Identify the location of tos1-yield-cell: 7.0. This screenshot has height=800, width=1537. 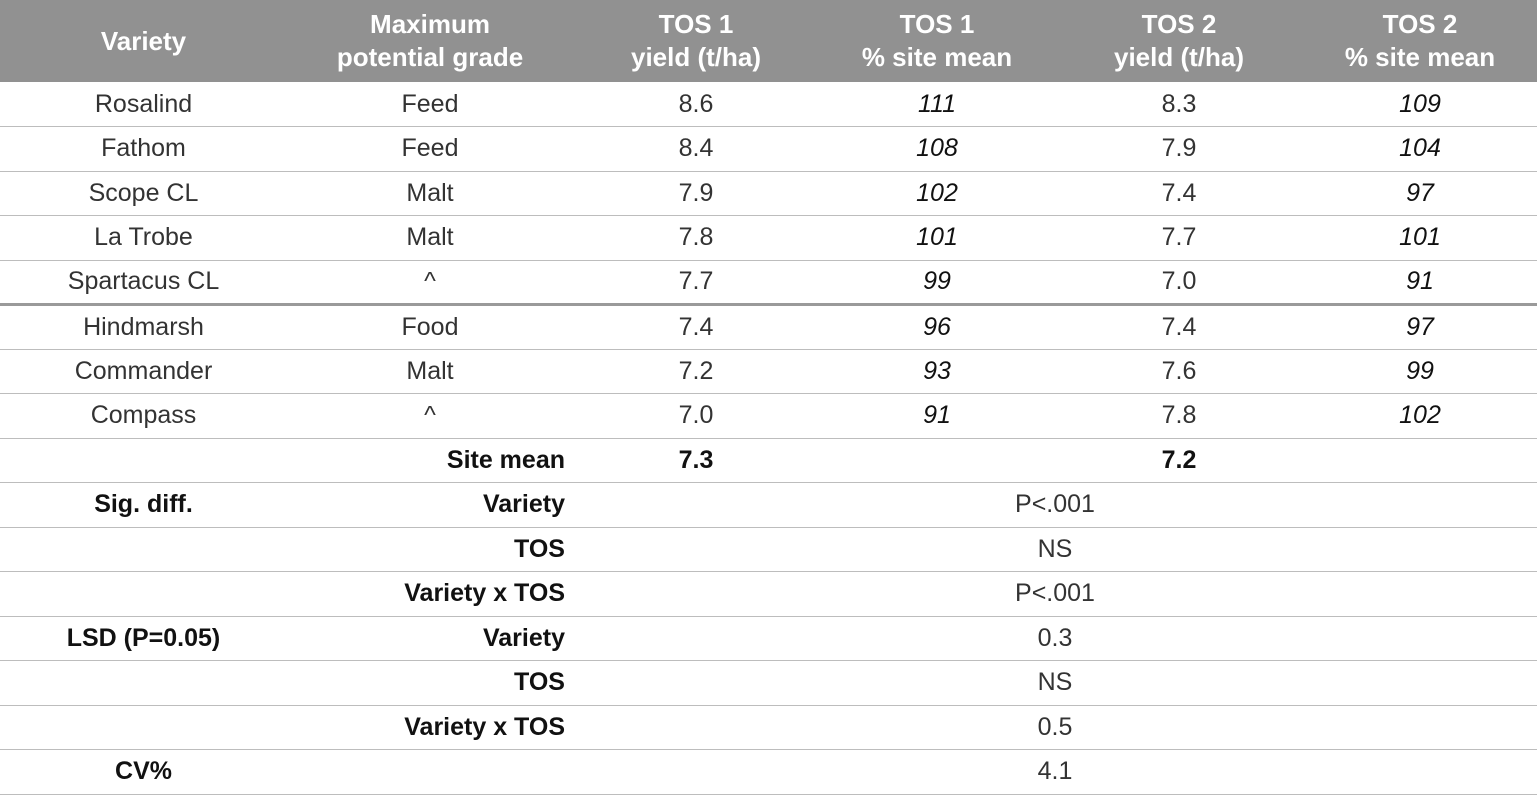
(696, 416).